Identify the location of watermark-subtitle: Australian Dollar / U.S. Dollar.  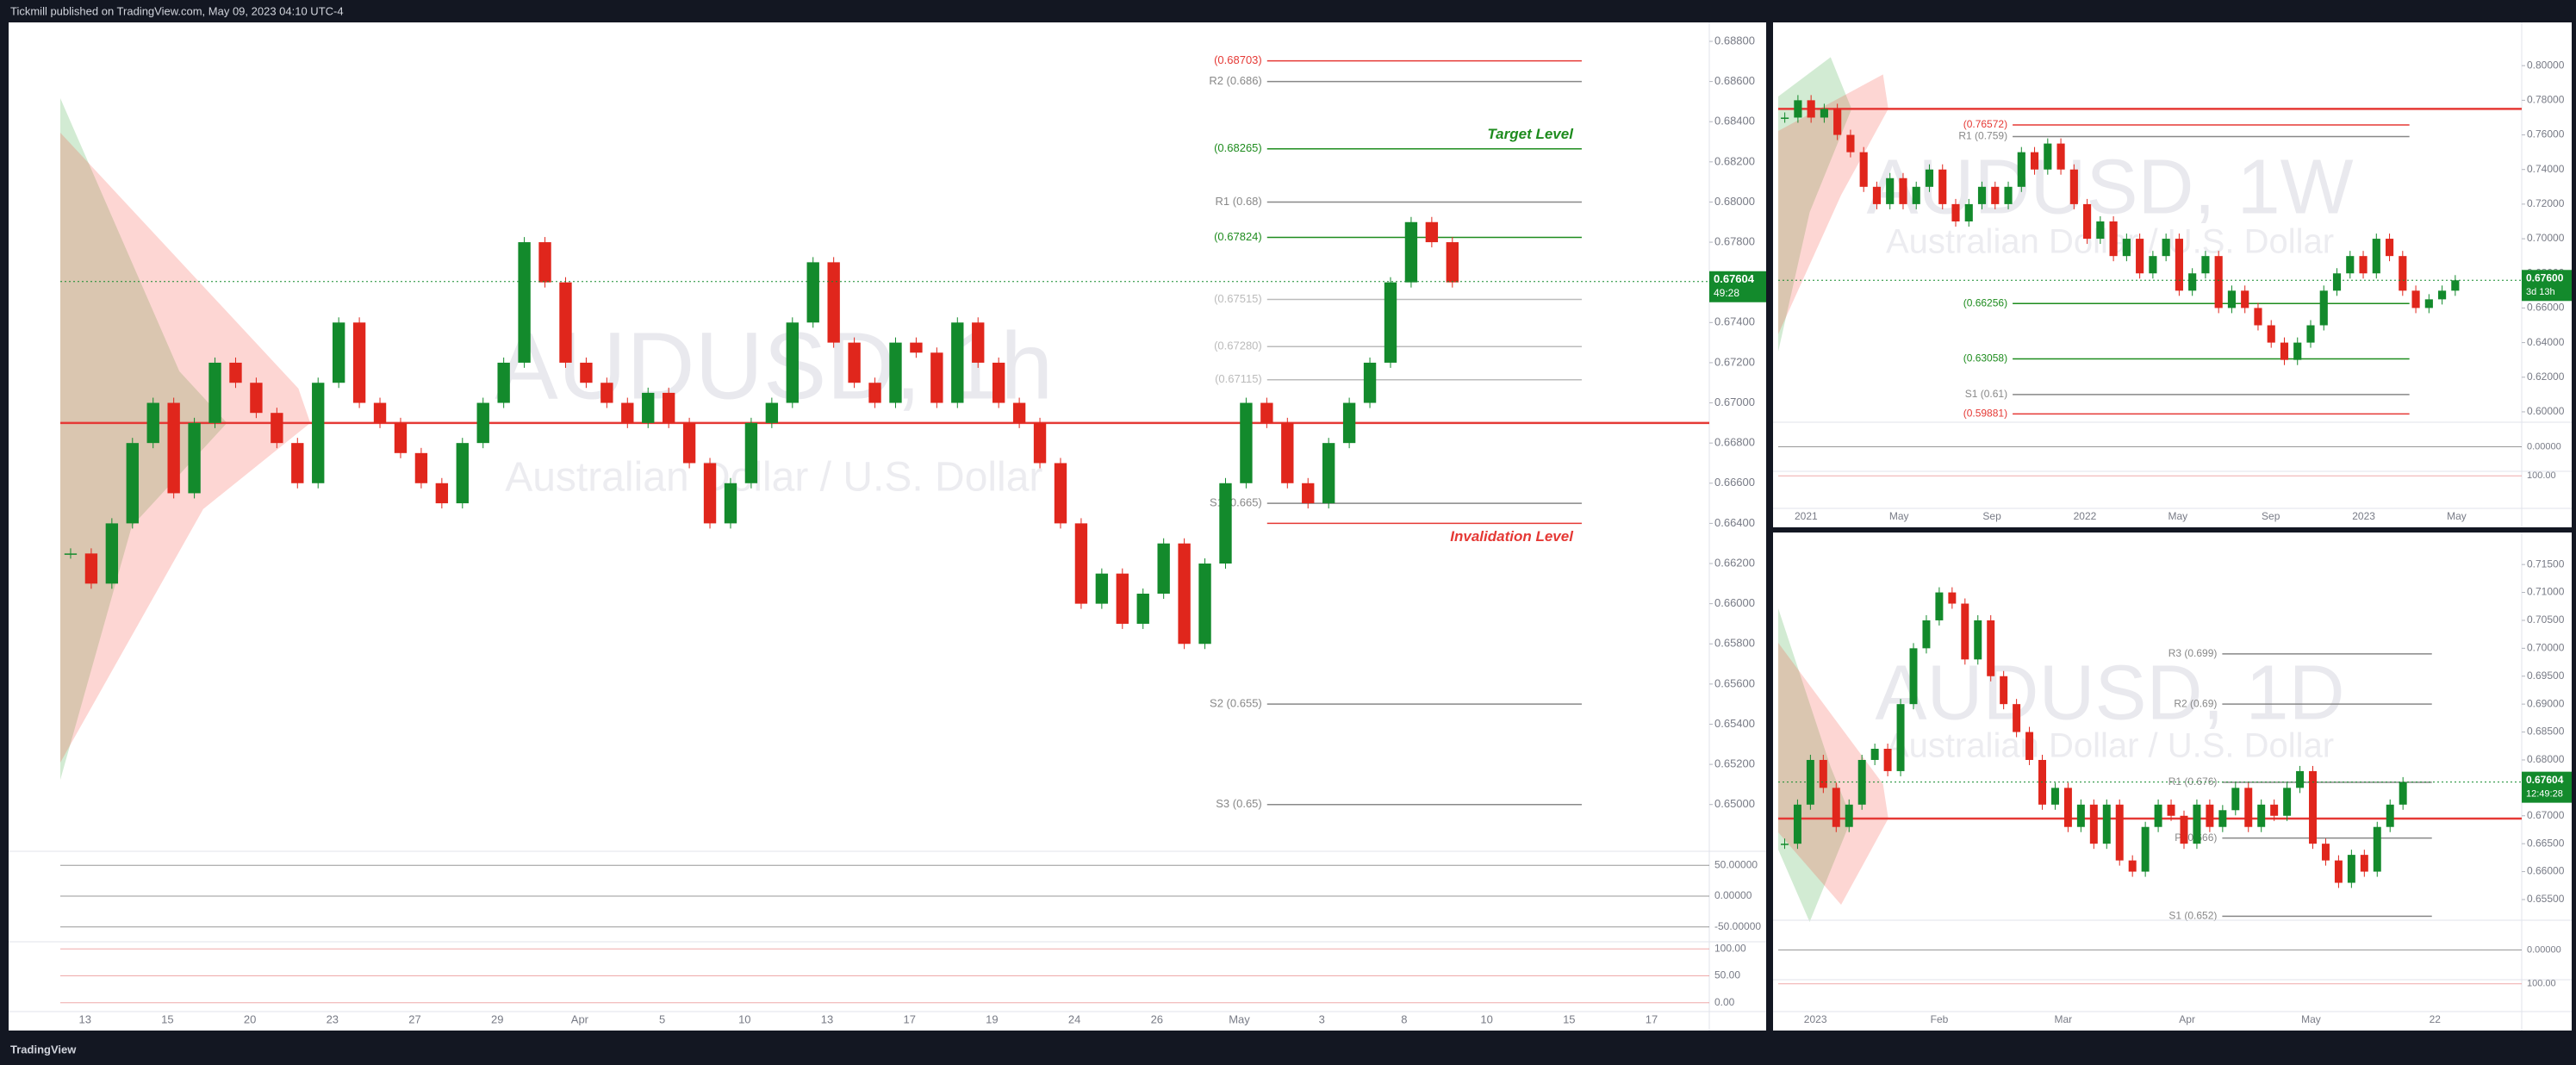
(2110, 746).